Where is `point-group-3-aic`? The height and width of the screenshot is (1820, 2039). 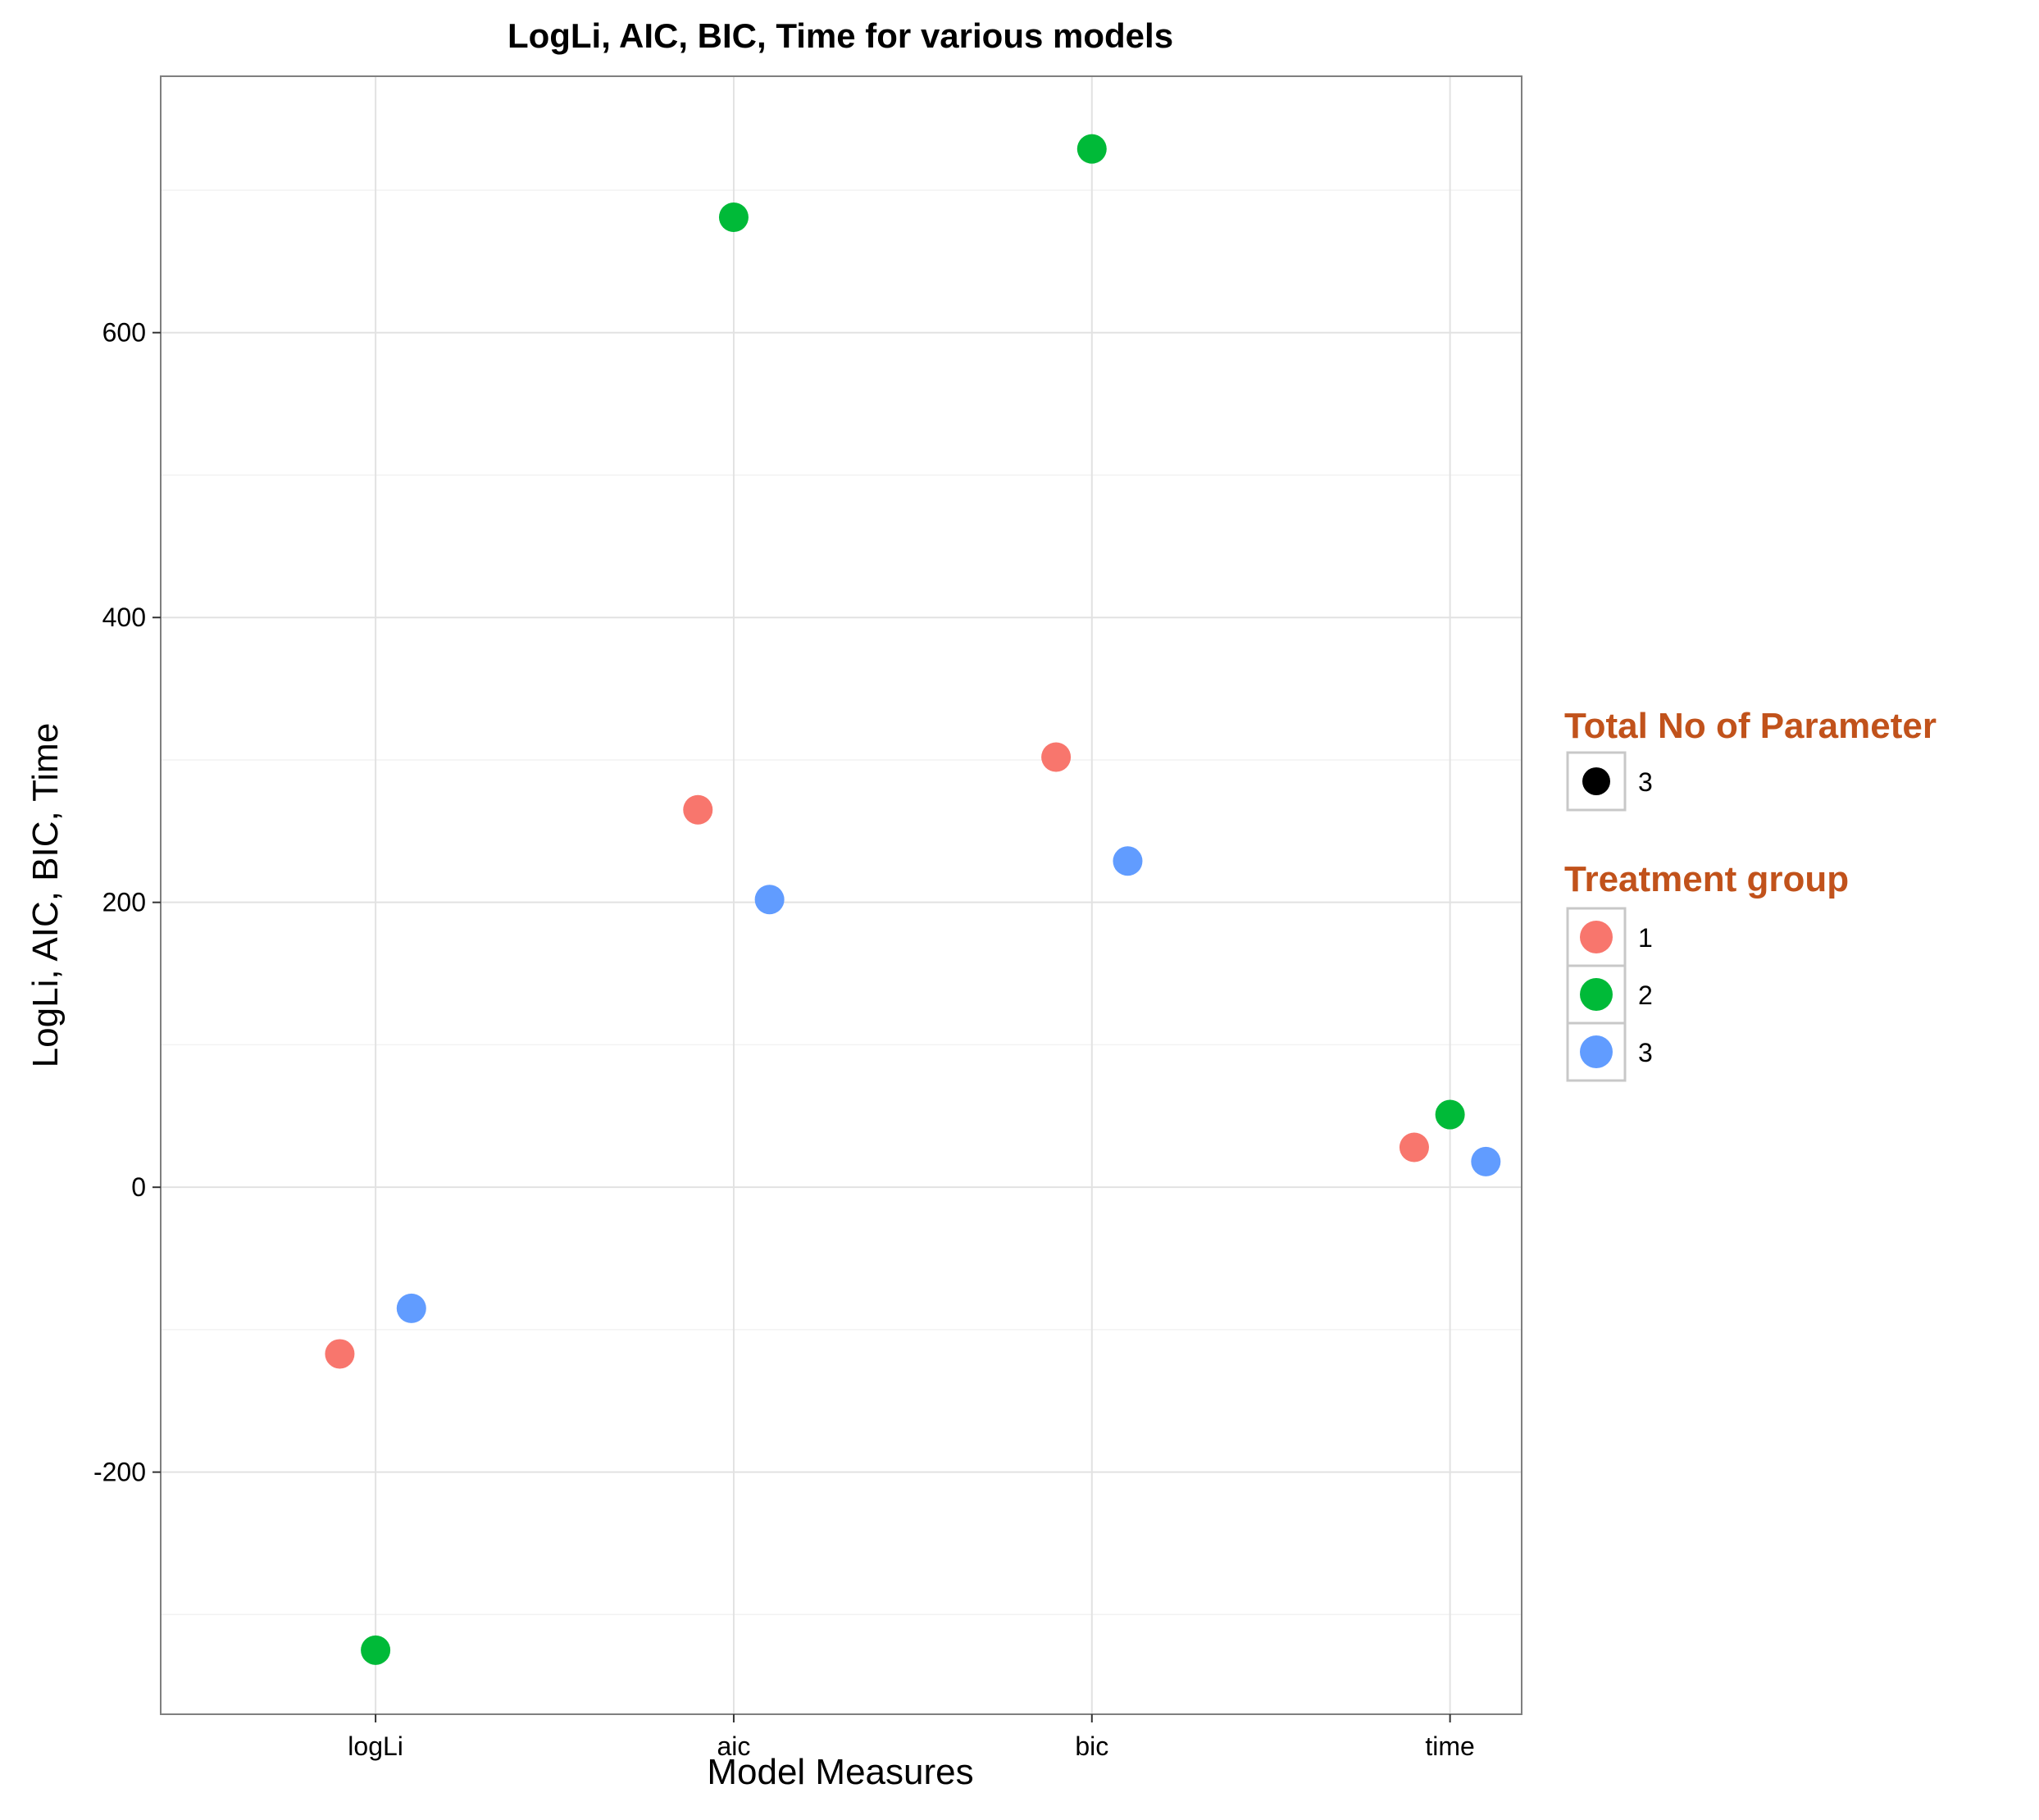 point-group-3-aic is located at coordinates (769, 900).